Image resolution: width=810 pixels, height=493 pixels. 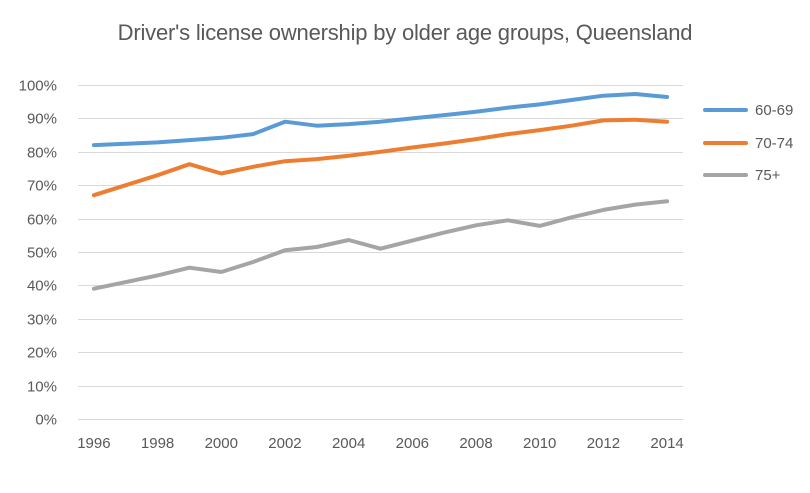 I want to click on x-axis-tick-label: 1996, so click(x=93, y=443).